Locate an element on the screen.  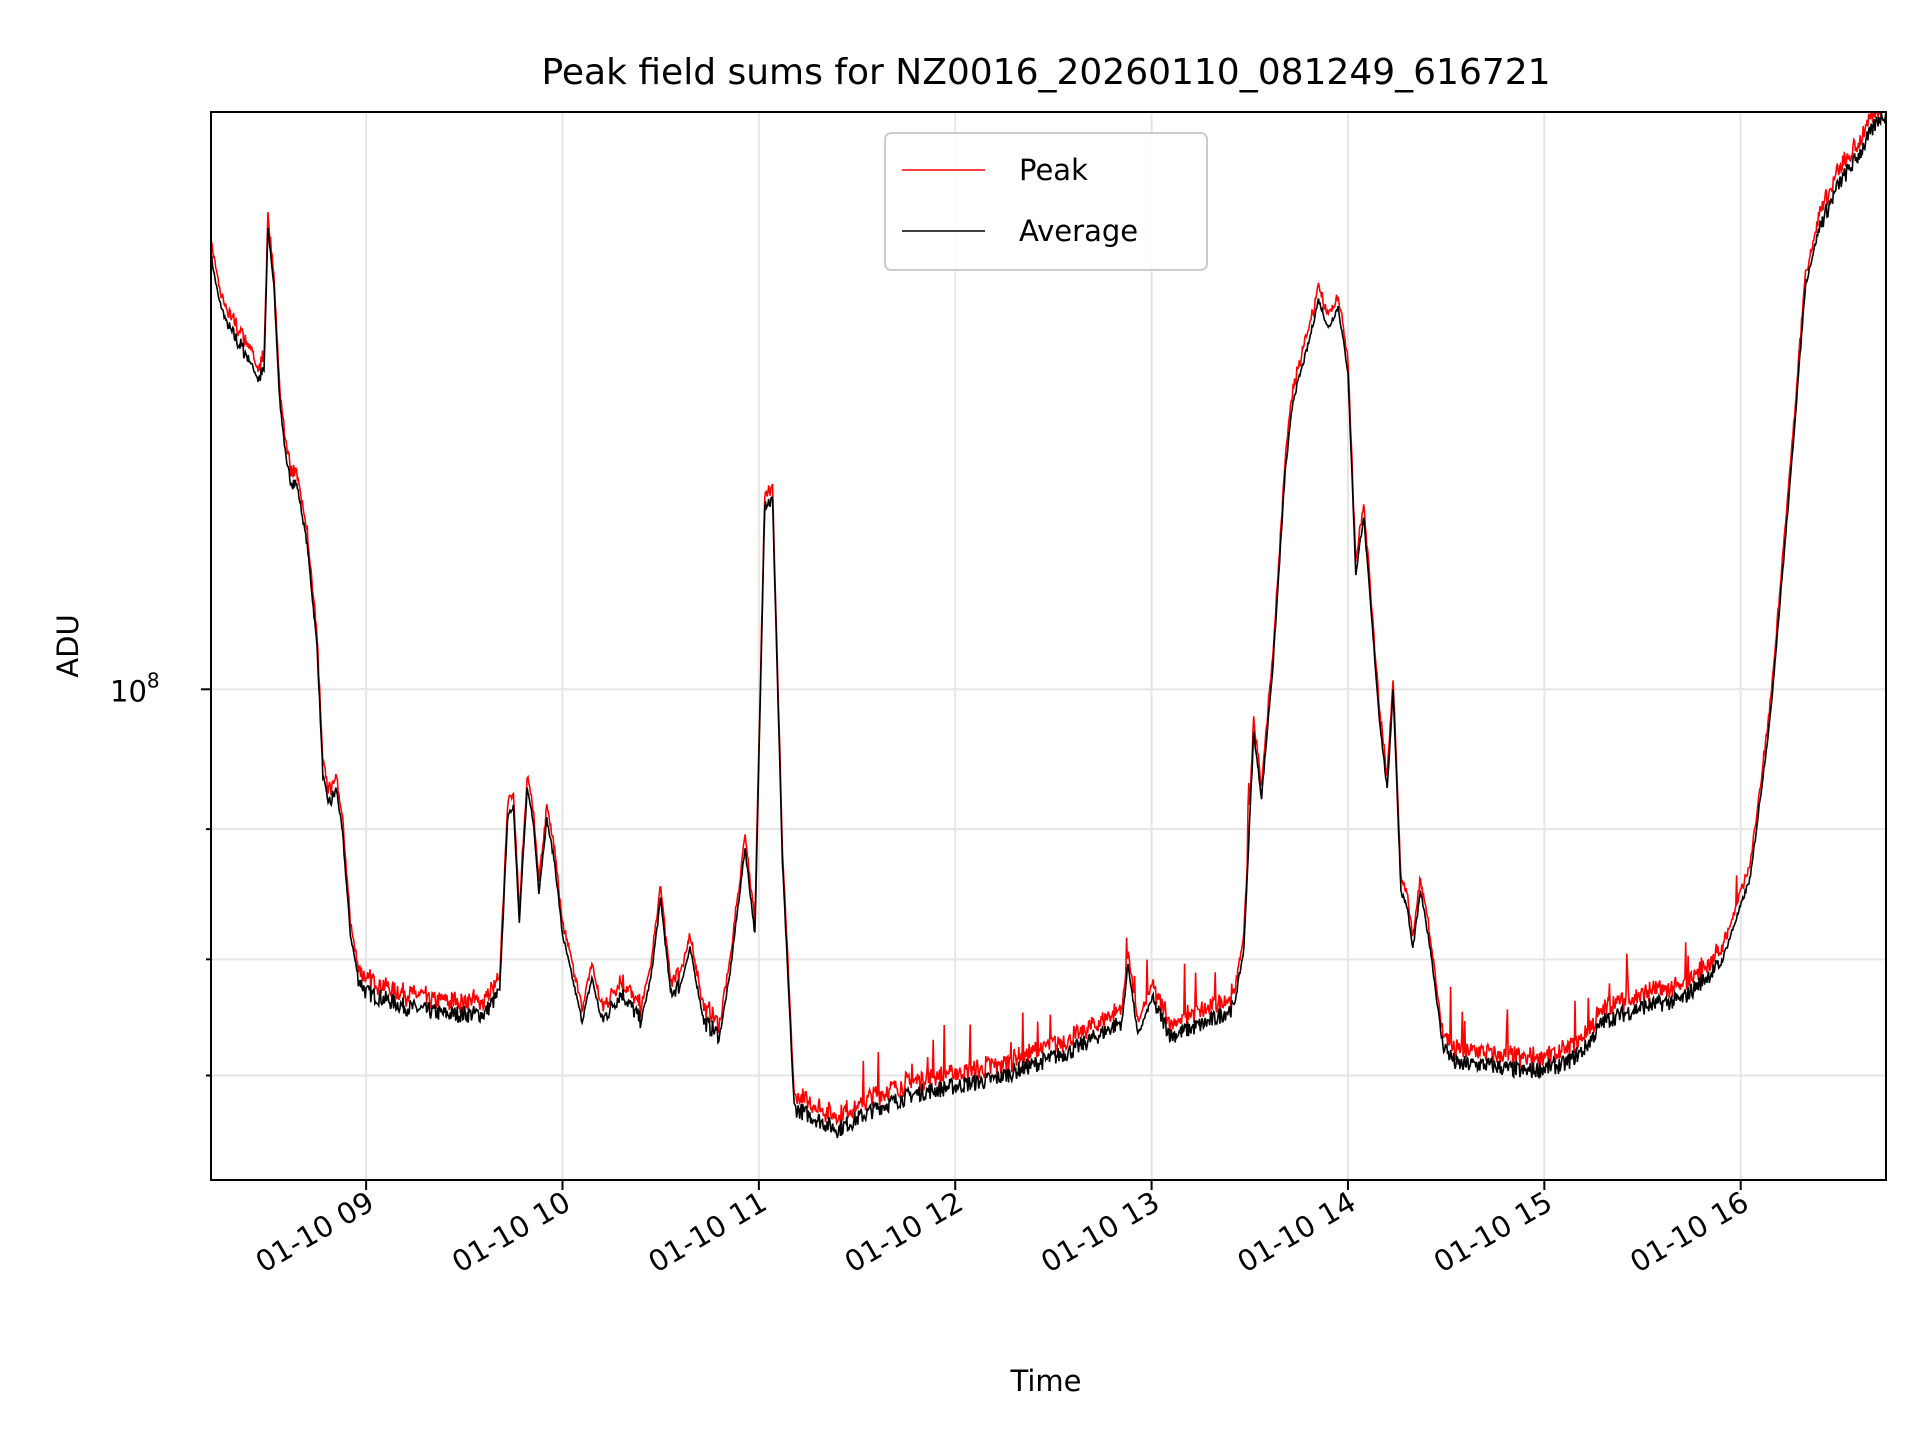
legend-box is located at coordinates (1046, 201).